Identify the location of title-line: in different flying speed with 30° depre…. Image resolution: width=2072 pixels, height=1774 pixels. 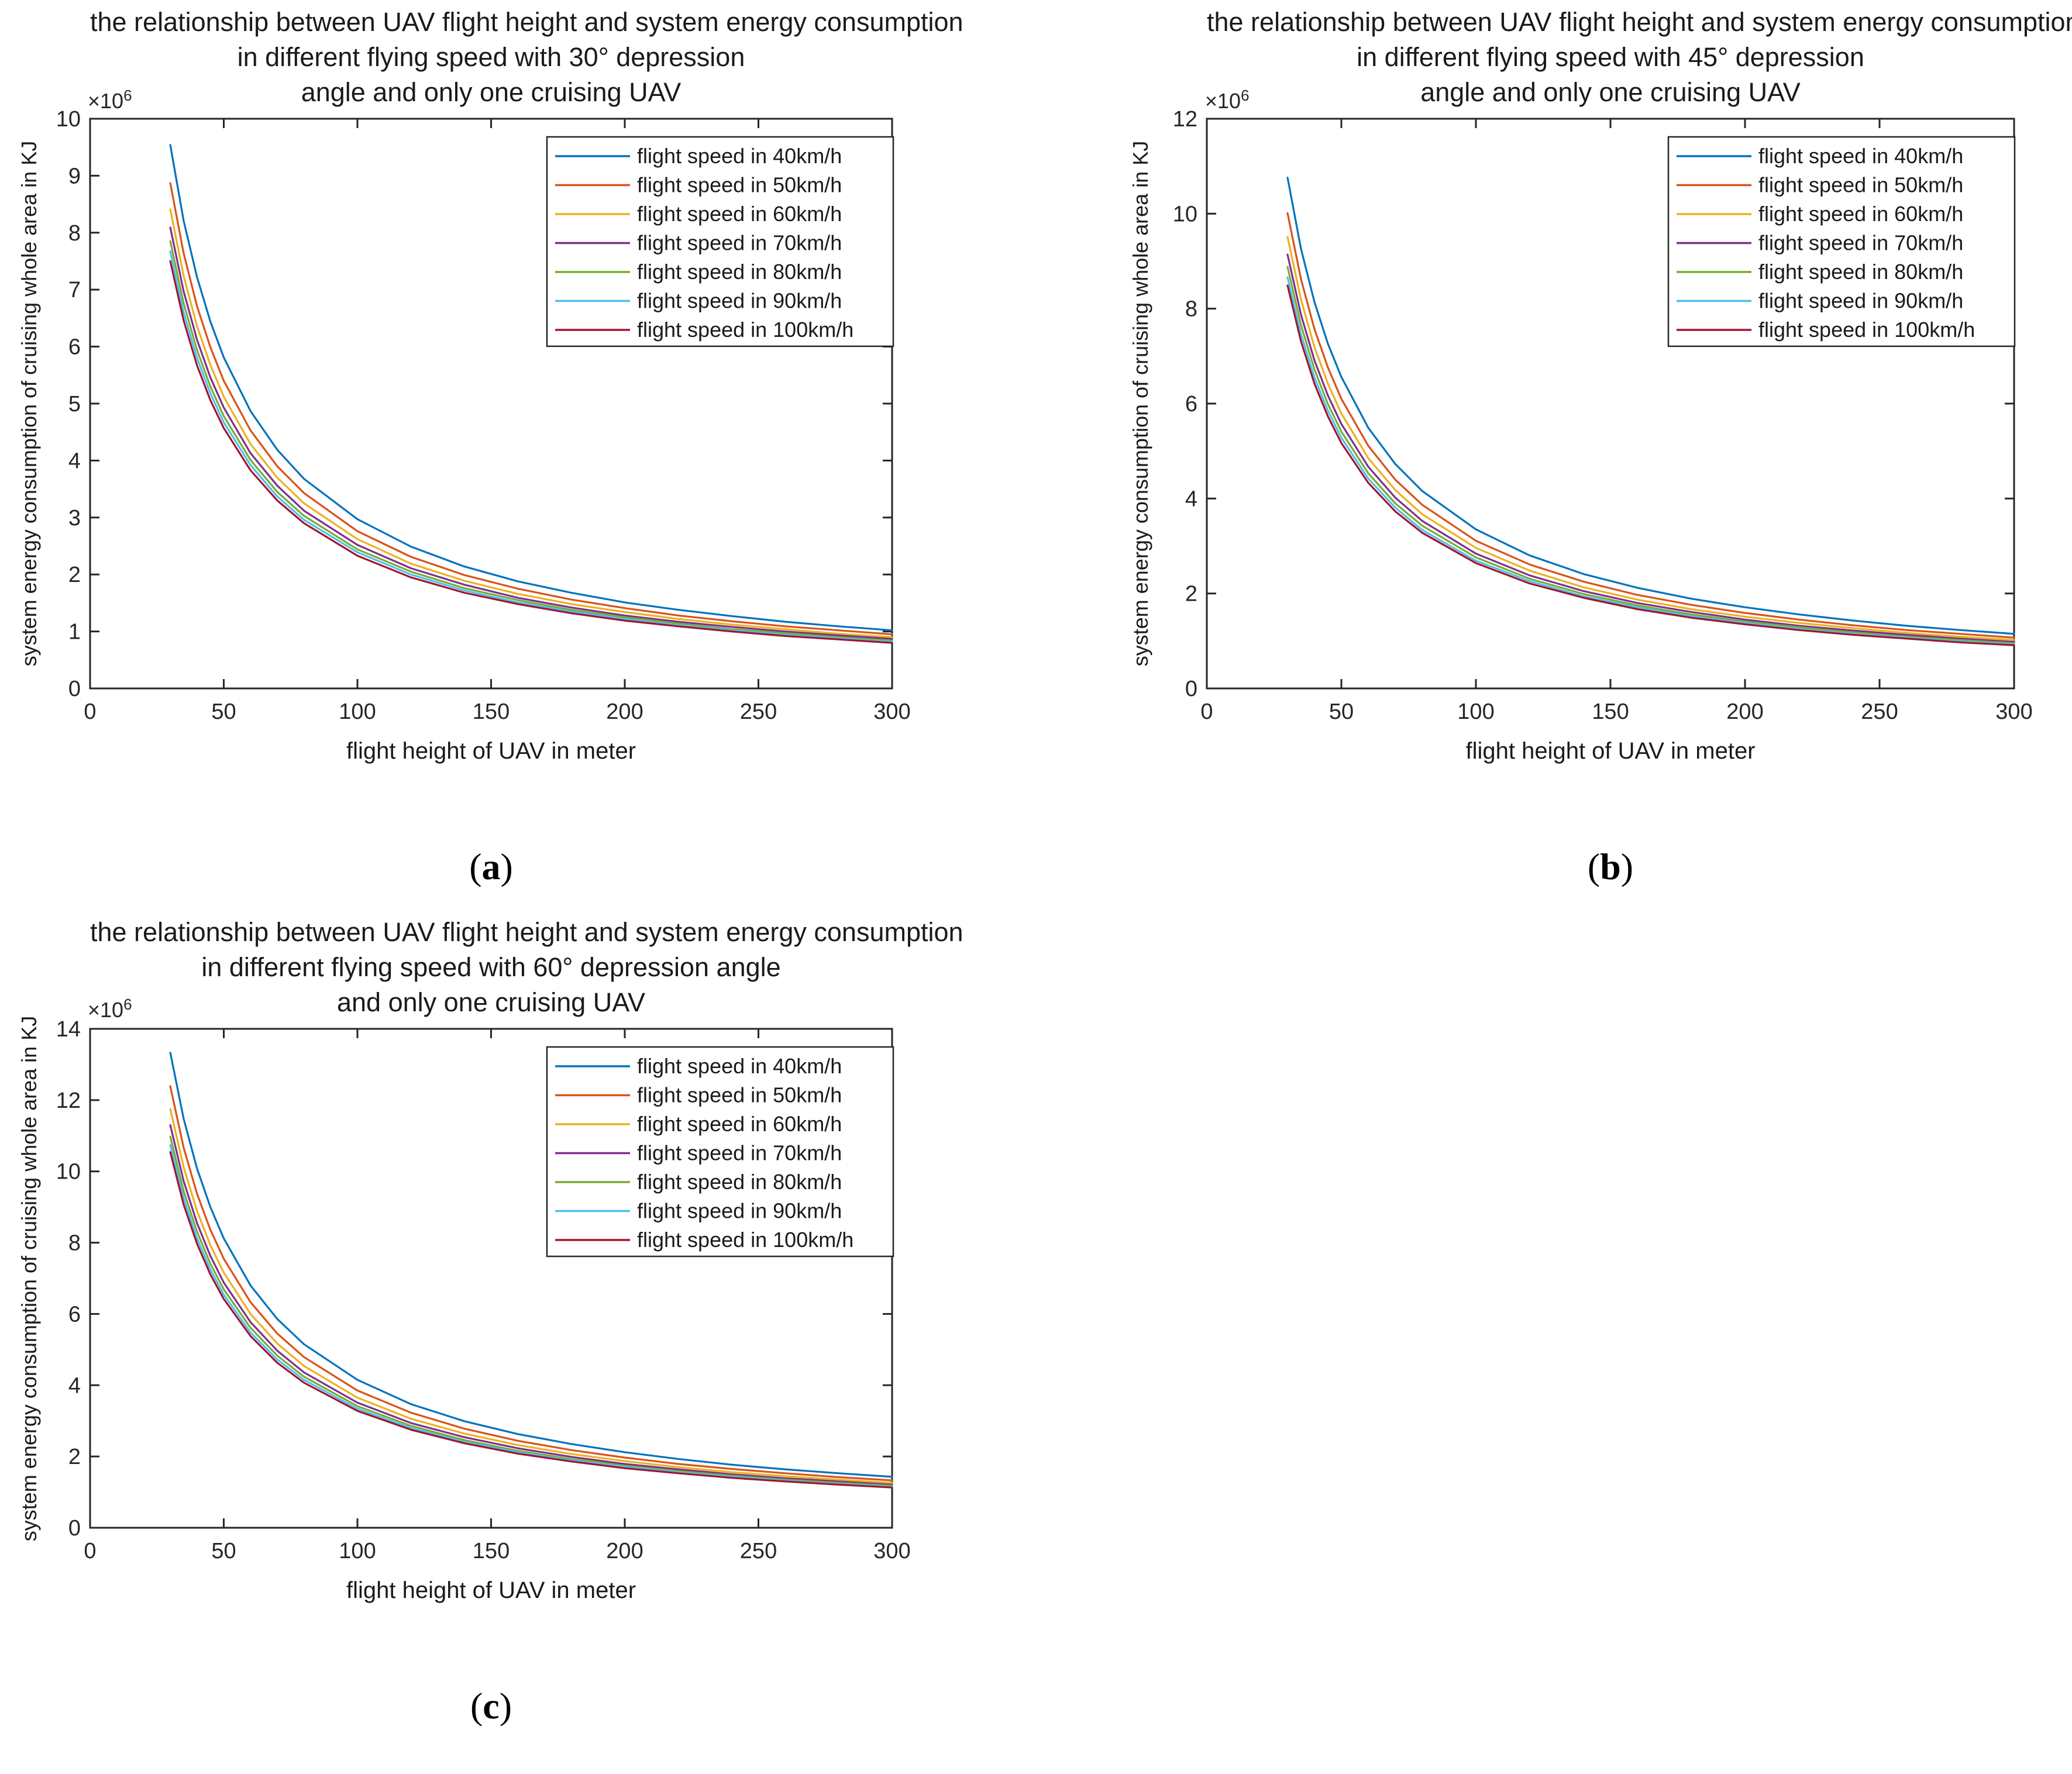
(491, 57).